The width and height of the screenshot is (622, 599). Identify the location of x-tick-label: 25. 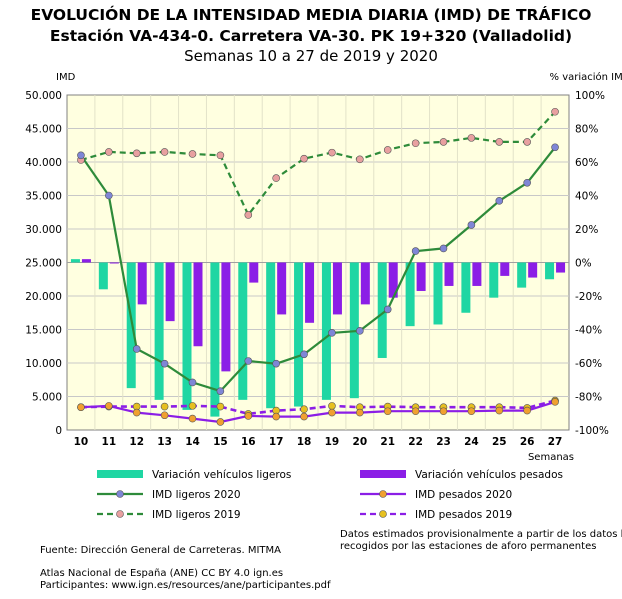
(499, 442).